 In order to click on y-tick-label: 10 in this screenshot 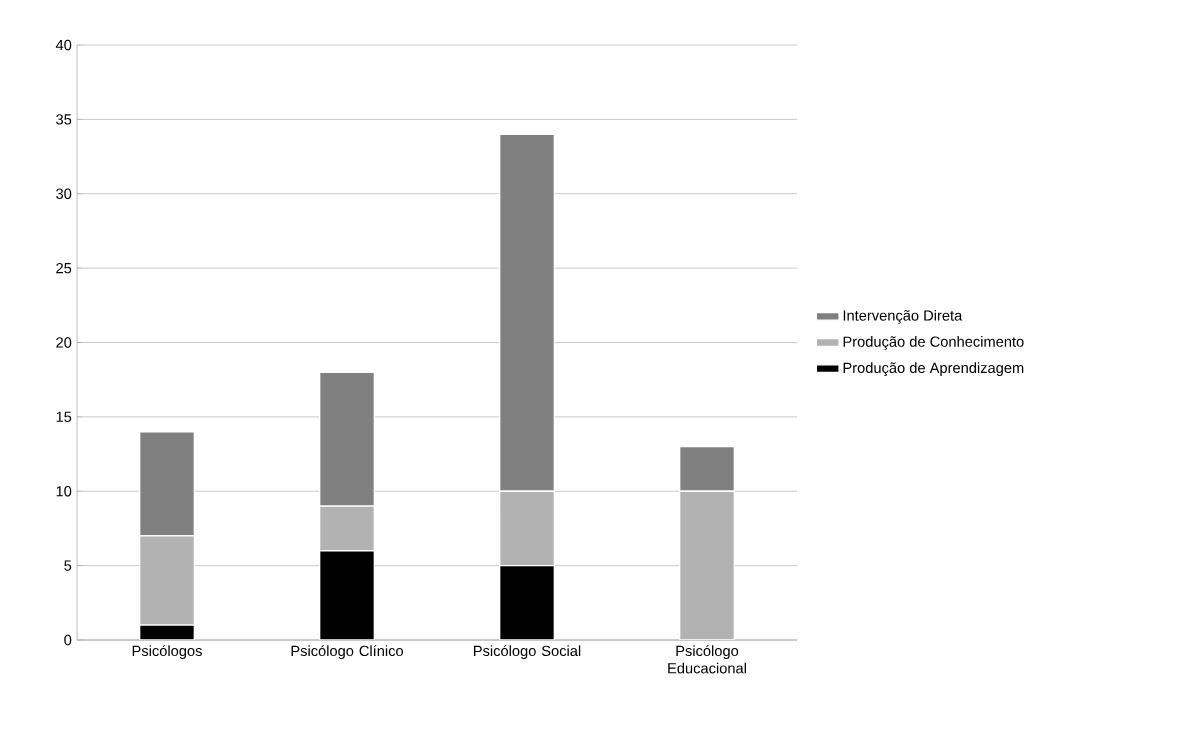, I will do `click(64, 491)`.